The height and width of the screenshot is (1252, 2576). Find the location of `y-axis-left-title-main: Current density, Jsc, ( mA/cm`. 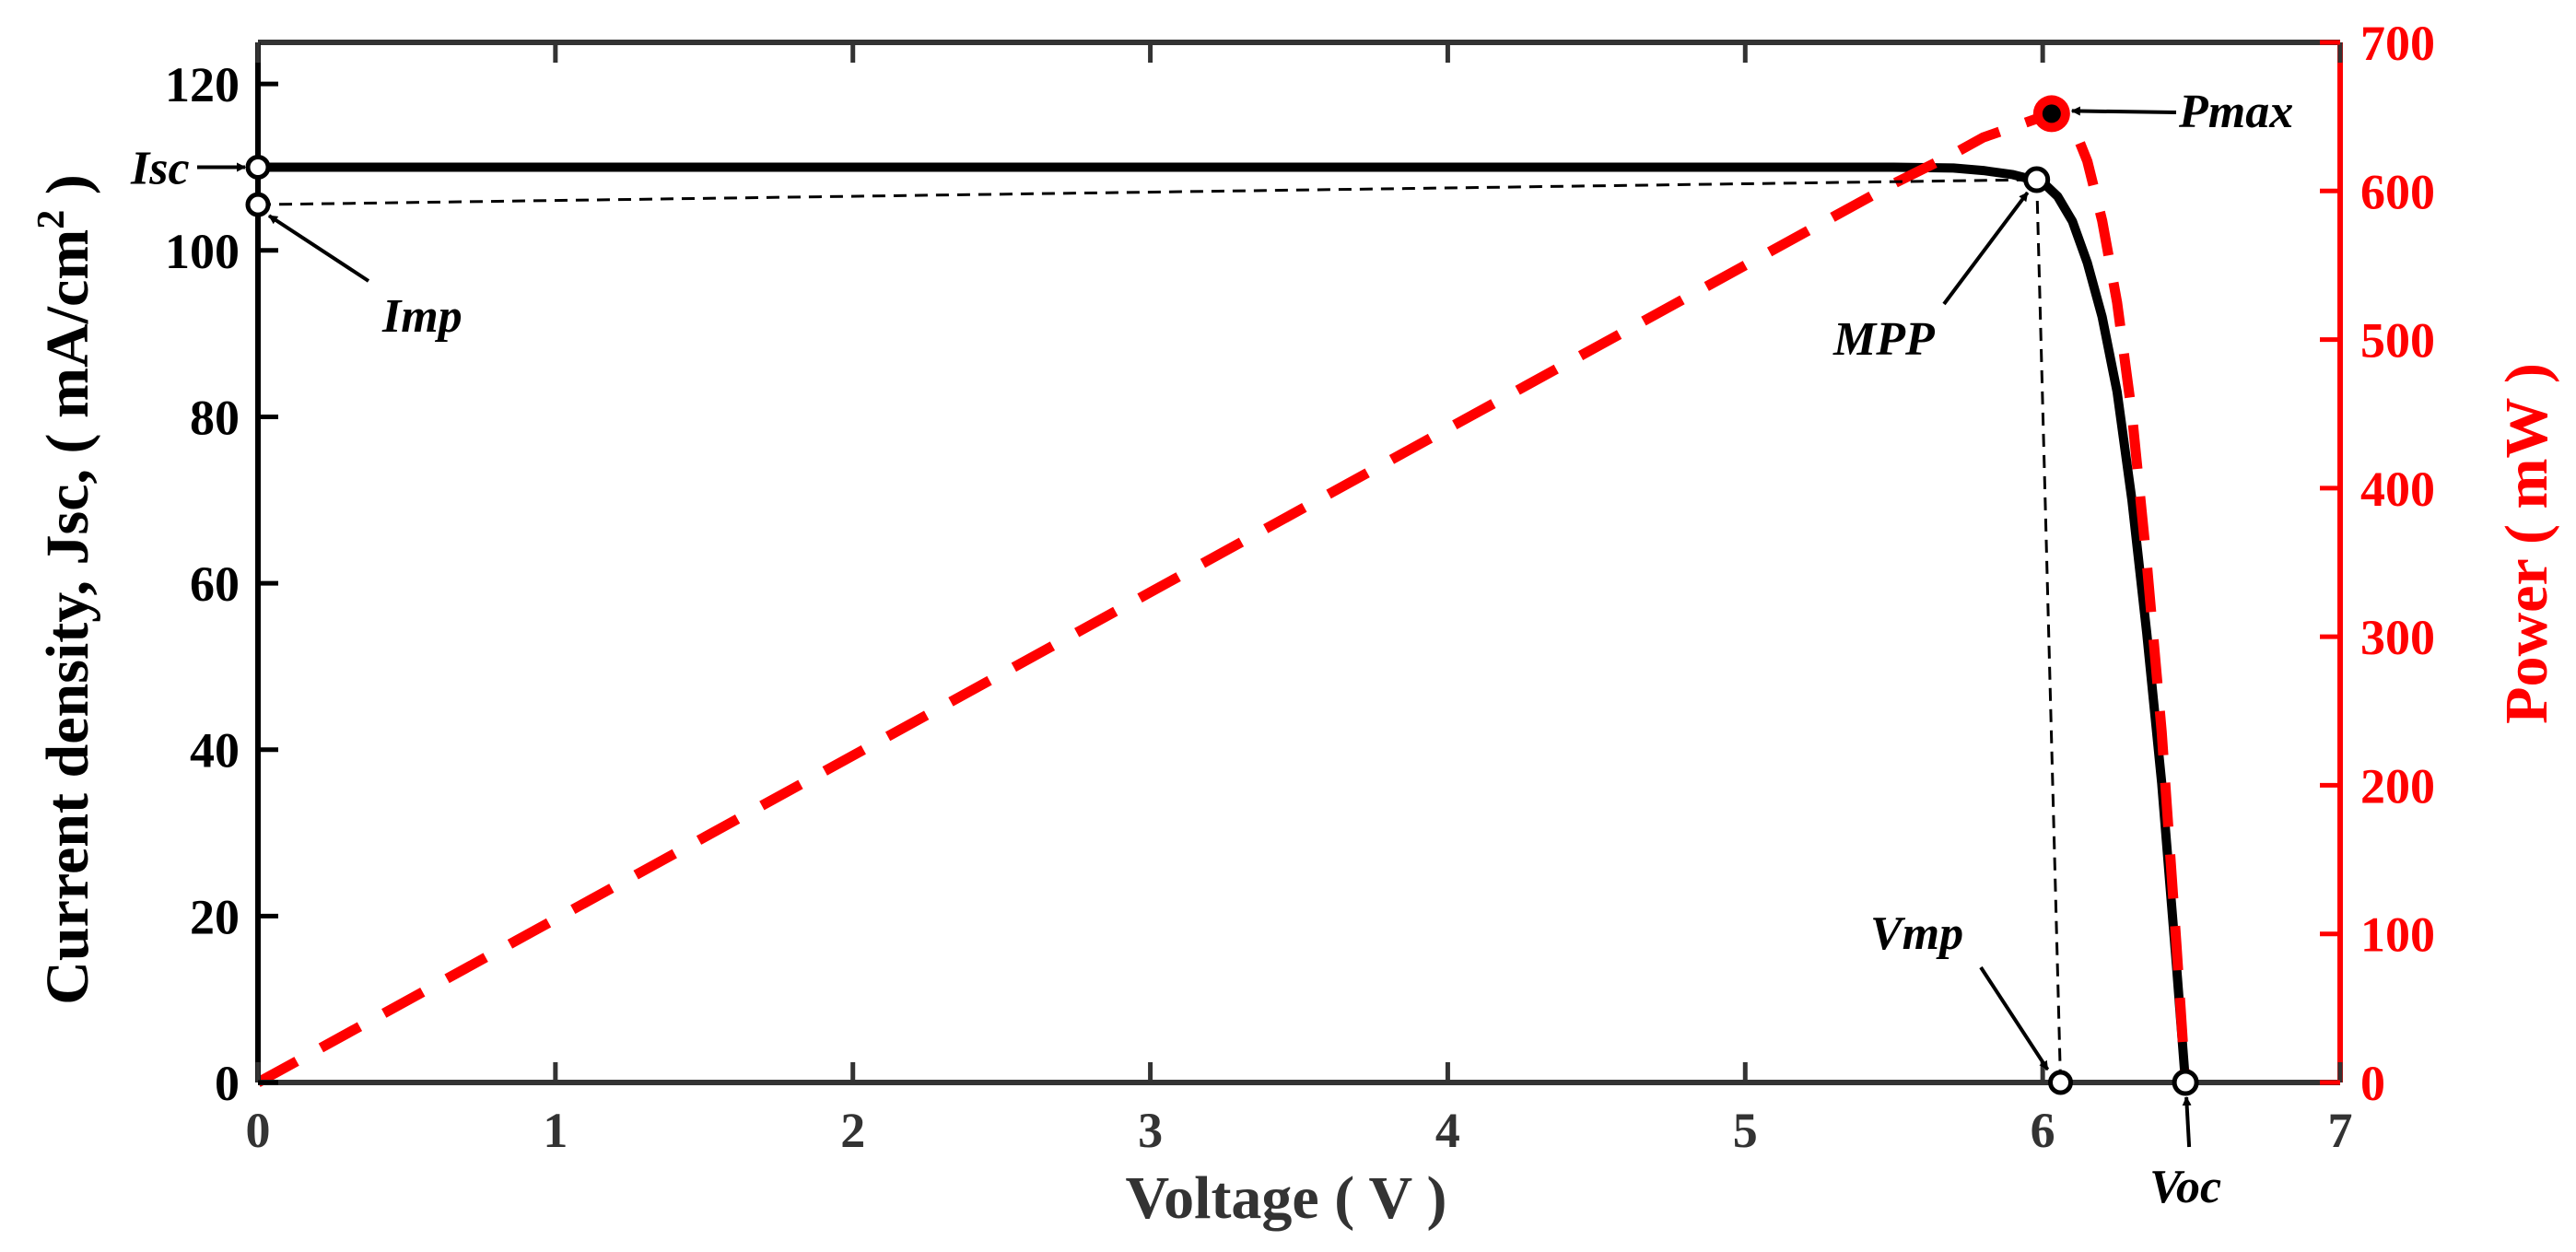

y-axis-left-title-main: Current density, Jsc, ( mA/cm is located at coordinates (67, 617).